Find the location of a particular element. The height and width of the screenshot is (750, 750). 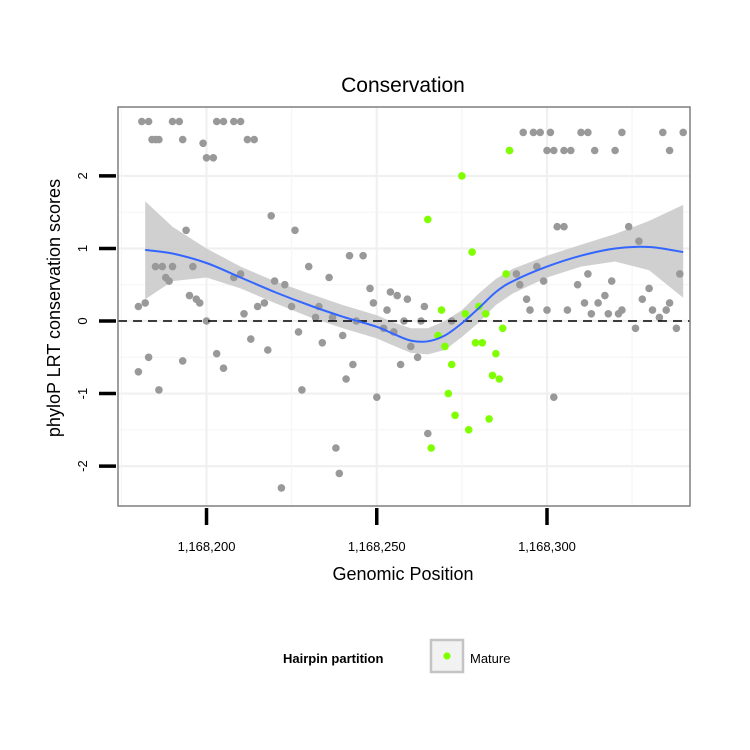

legend: Hairpin partition Mature is located at coordinates (396, 656).